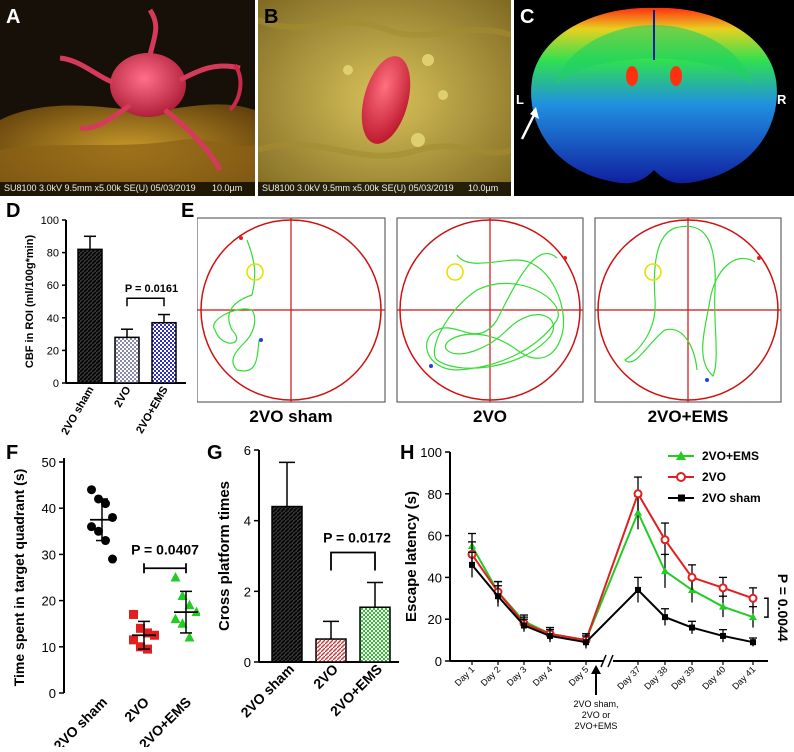  I want to click on panel-b-illustration, so click(384, 98).